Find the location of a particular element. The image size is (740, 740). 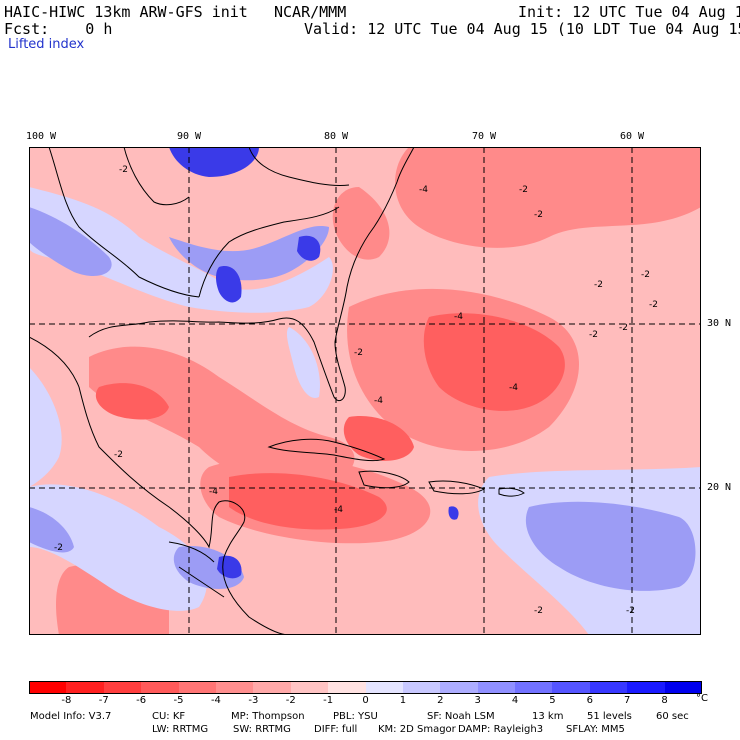

lon-label: 100 W is located at coordinates (41, 136).